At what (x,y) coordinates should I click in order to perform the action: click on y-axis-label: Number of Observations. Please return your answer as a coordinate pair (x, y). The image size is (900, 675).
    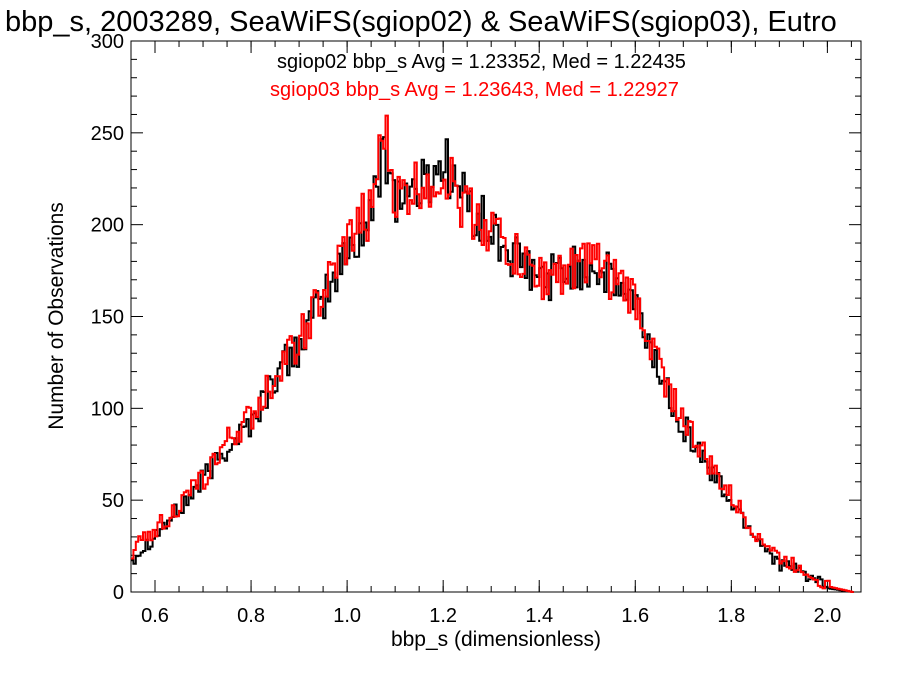
    Looking at the image, I should click on (56, 316).